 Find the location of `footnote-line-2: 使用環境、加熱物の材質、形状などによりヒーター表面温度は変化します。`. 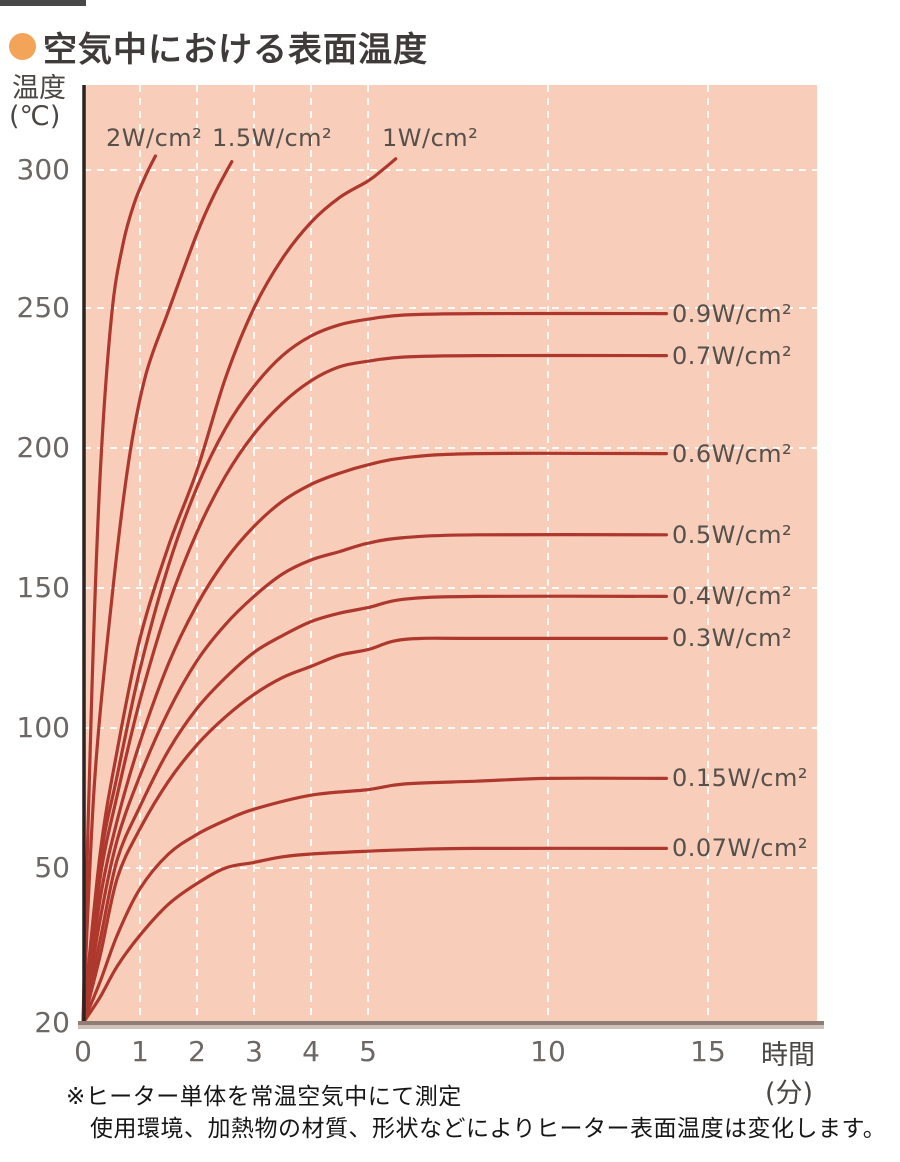

footnote-line-2: 使用環境、加熱物の材質、形状などによりヒーター表面温度は変化します。 is located at coordinates (488, 1129).